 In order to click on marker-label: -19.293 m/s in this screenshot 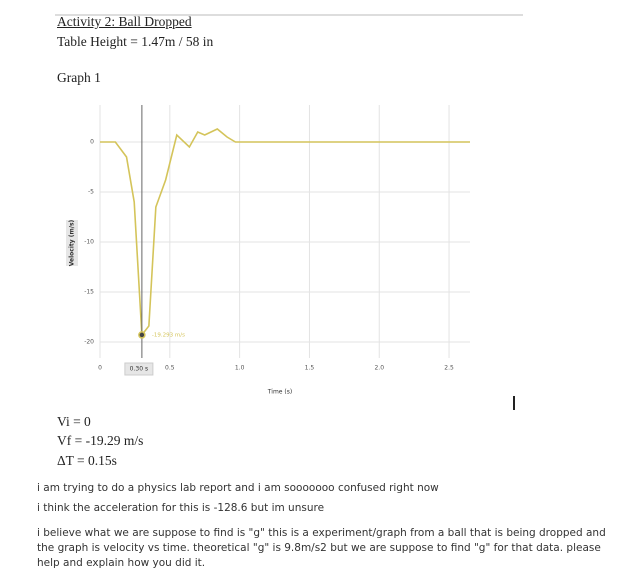, I will do `click(168, 335)`.